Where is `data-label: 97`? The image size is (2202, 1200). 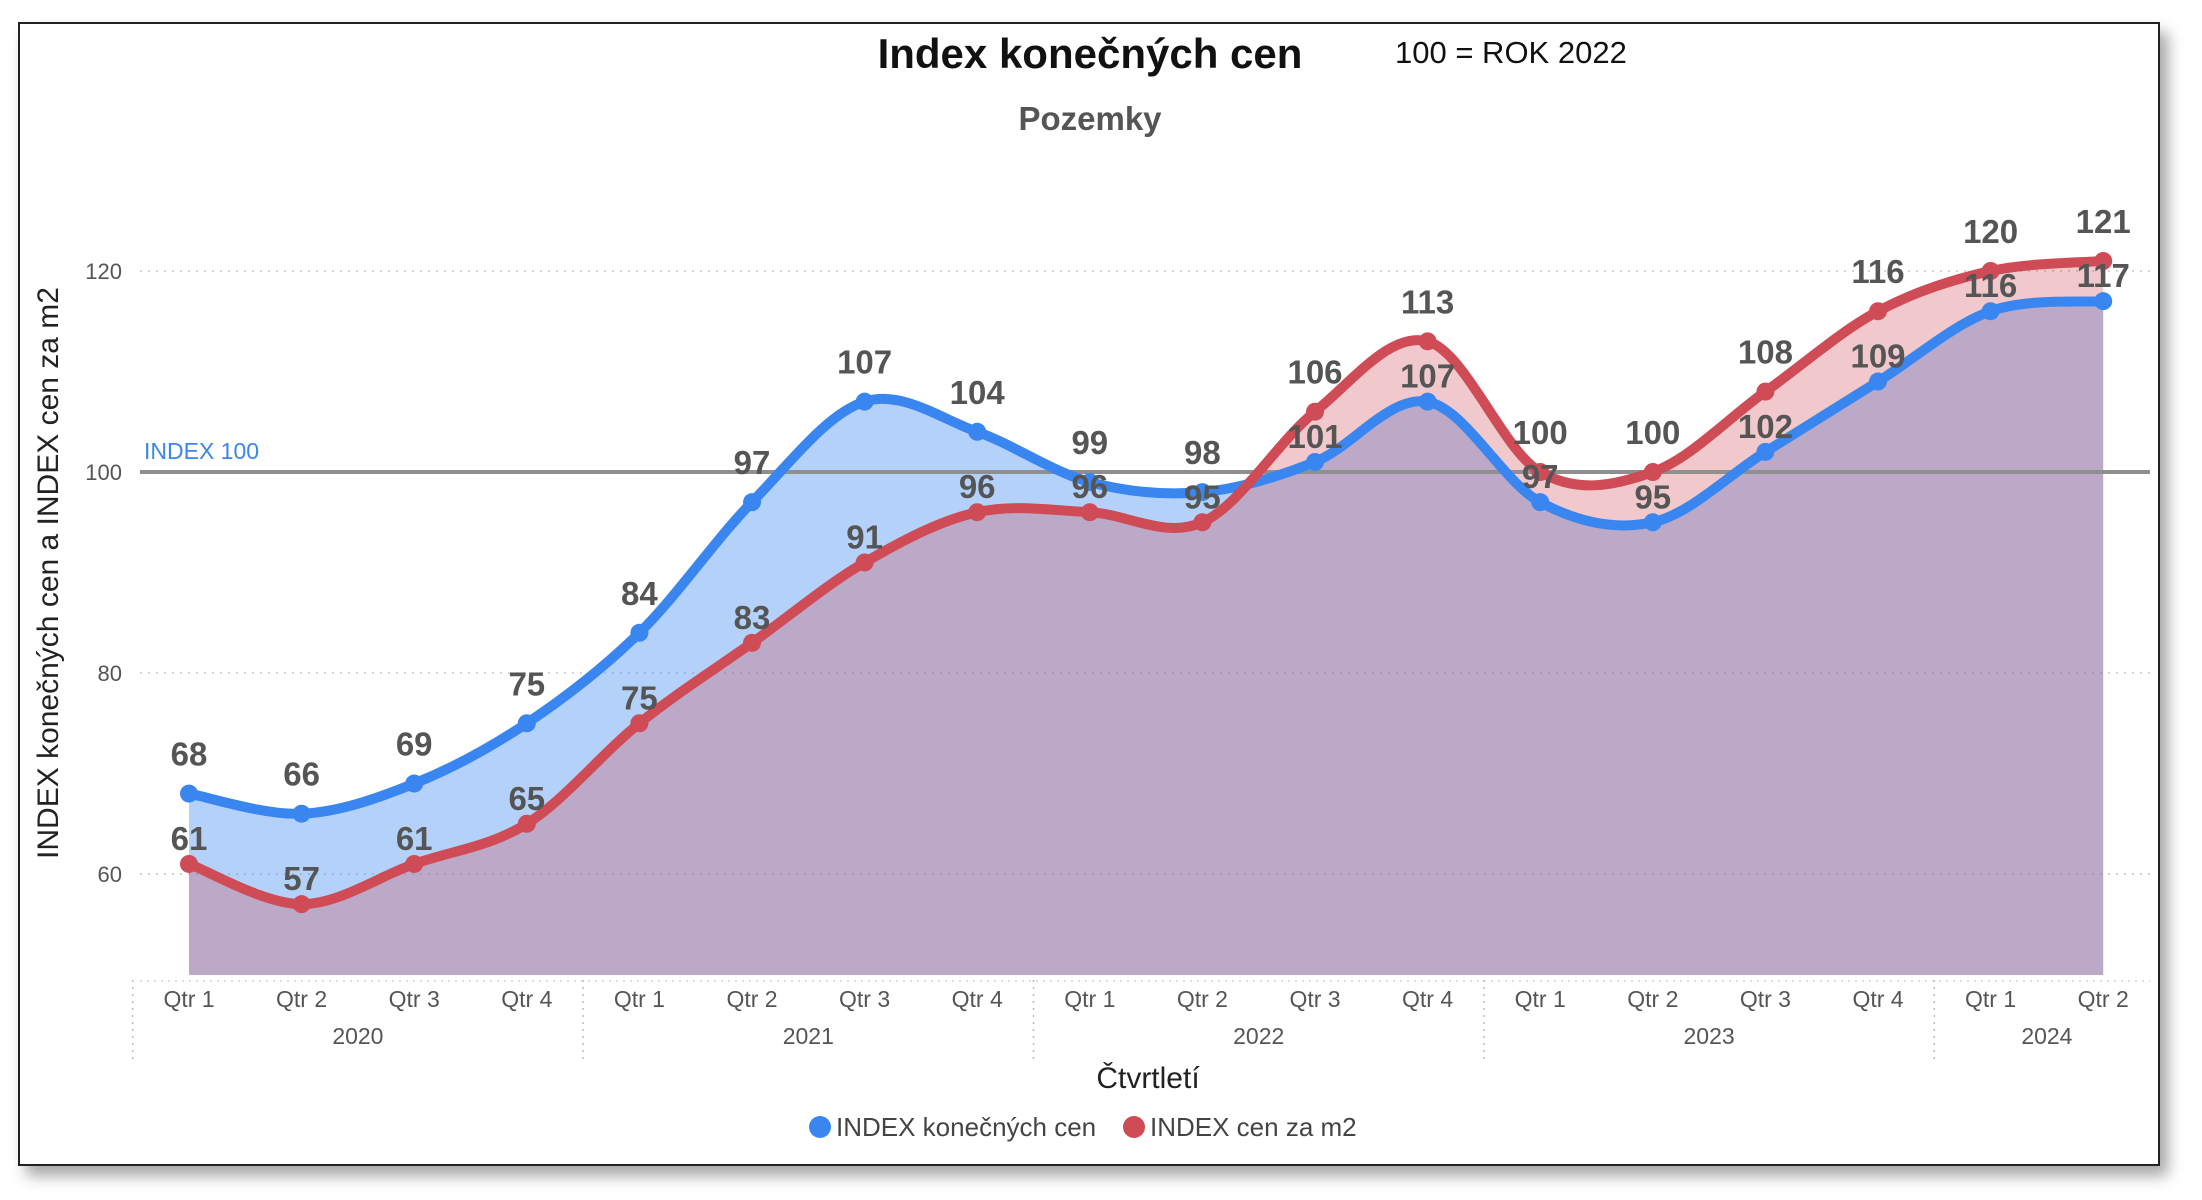 data-label: 97 is located at coordinates (752, 462).